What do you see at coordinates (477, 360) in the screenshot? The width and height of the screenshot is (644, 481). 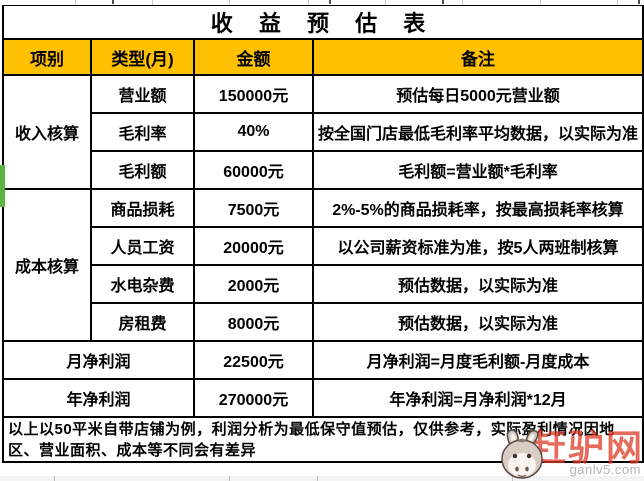 I see `note-cell: 月净利润=月度毛利额-月度成本` at bounding box center [477, 360].